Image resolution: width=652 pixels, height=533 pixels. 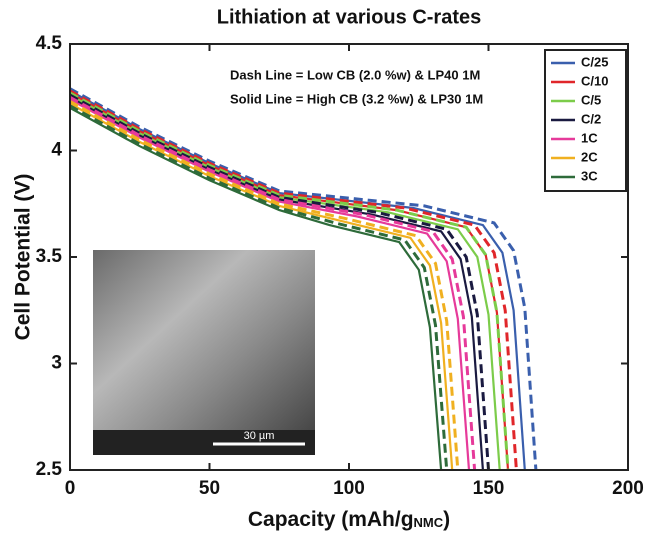 What do you see at coordinates (349, 488) in the screenshot?
I see `x-tick-label: 100` at bounding box center [349, 488].